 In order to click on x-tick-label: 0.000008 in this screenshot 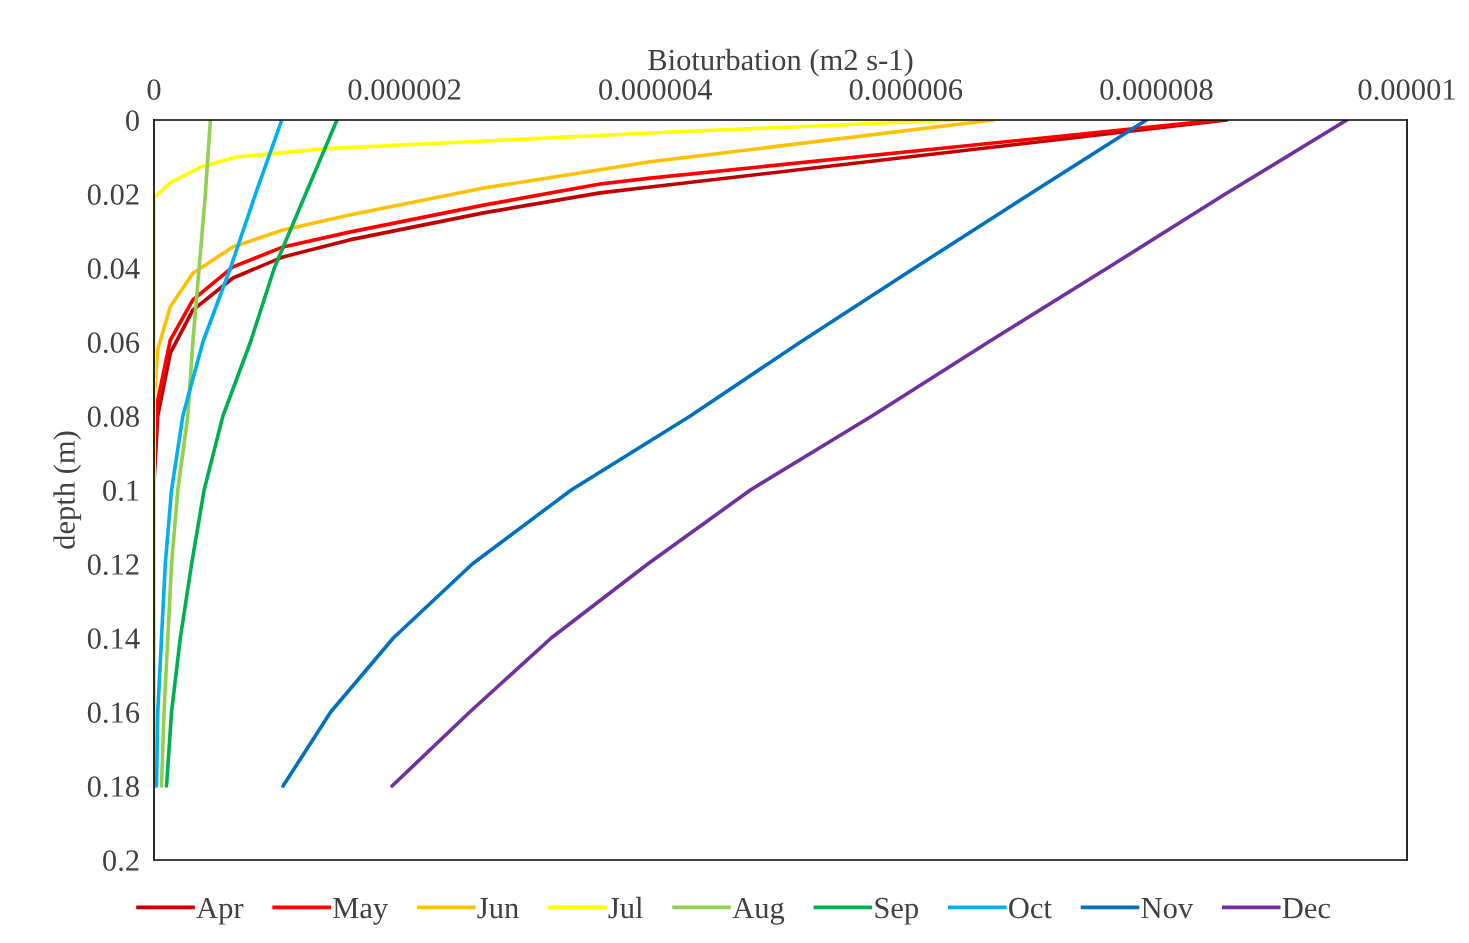, I will do `click(1156, 90)`.